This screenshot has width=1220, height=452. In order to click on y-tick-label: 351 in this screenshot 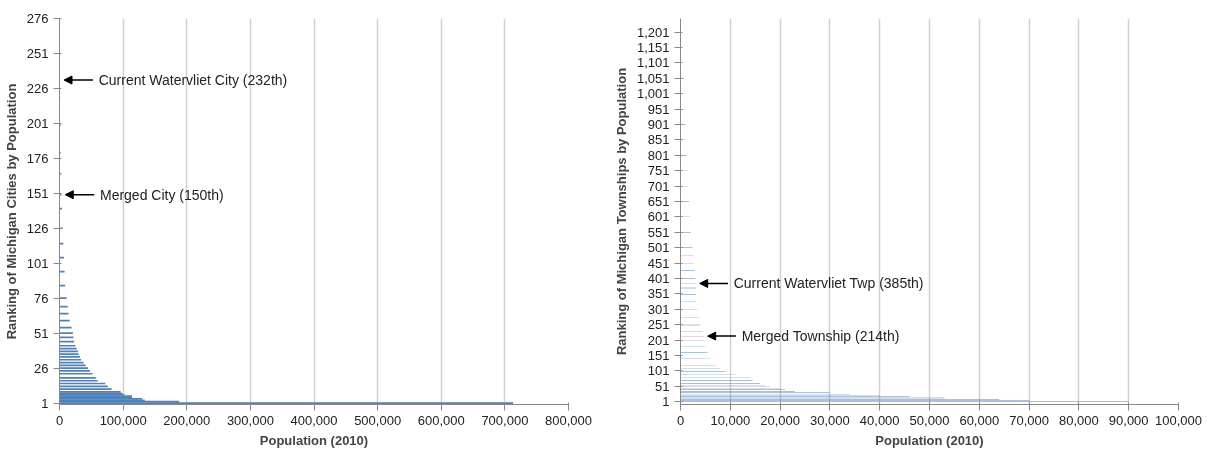, I will do `click(658, 294)`.